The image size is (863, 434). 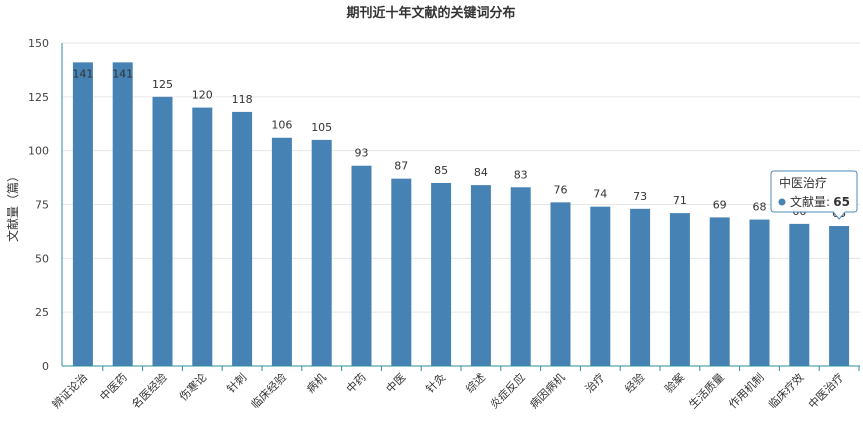 I want to click on y-tick-label: 125, so click(x=38, y=97).